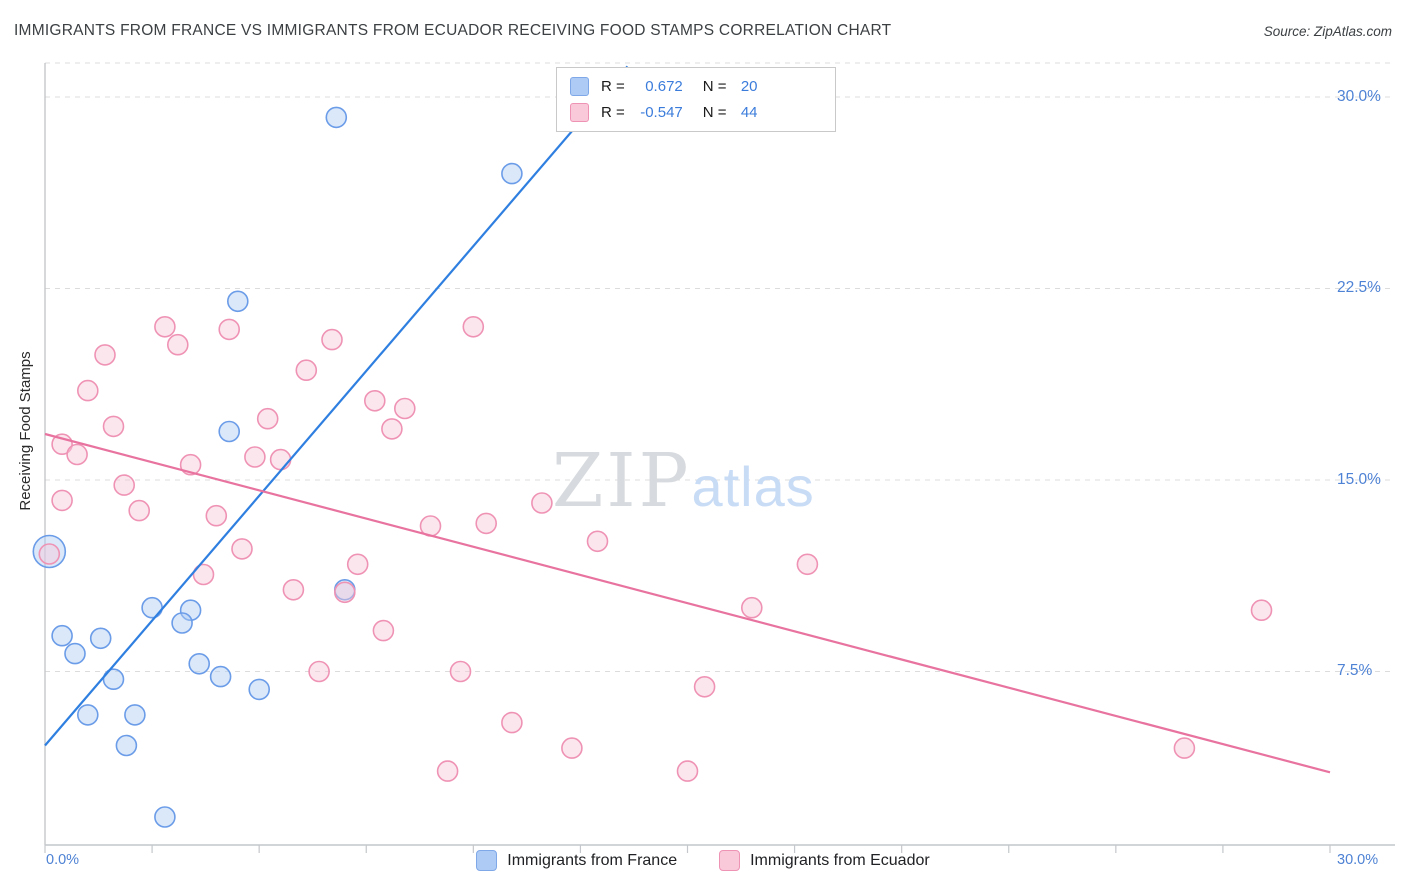  What do you see at coordinates (664, 86) in the screenshot?
I see `r-value: 0.672` at bounding box center [664, 86].